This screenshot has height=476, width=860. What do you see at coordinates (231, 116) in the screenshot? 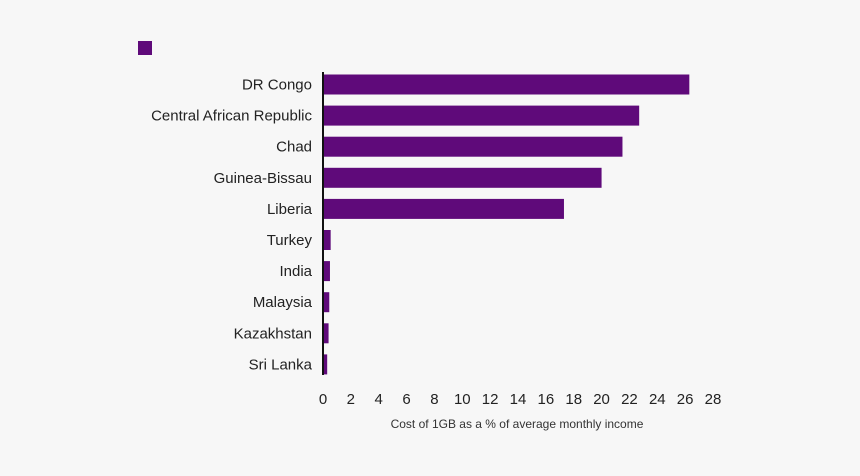
I see `category-label: Central African Republic` at bounding box center [231, 116].